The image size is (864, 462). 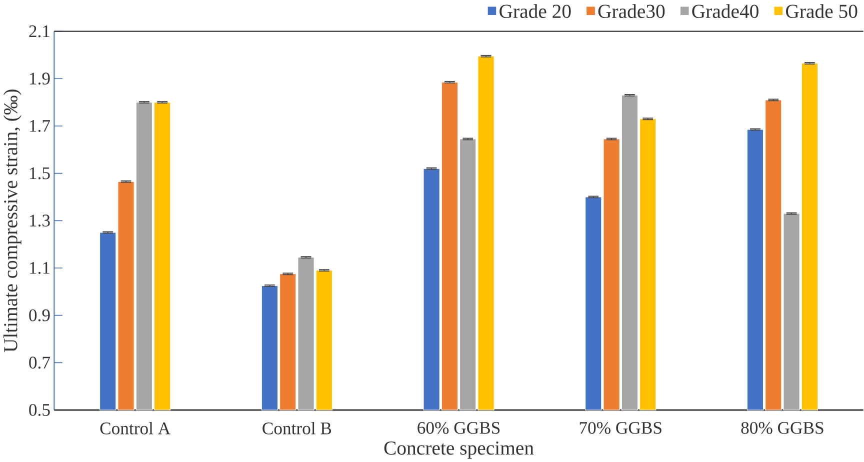 What do you see at coordinates (12, 220) in the screenshot?
I see `y-axis-title: Ultimate compressive strain, (‰)` at bounding box center [12, 220].